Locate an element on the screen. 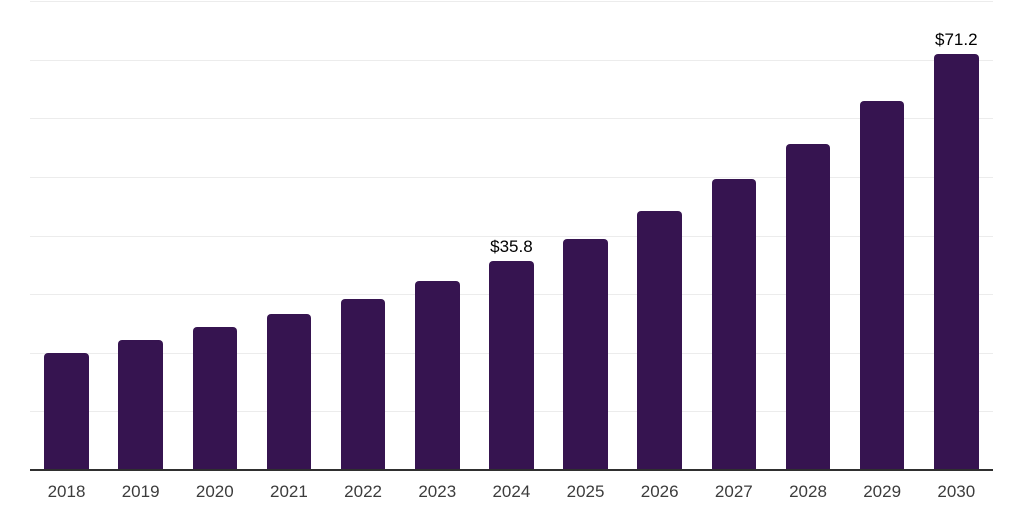  x-tick-label-2029: 2029 is located at coordinates (882, 491).